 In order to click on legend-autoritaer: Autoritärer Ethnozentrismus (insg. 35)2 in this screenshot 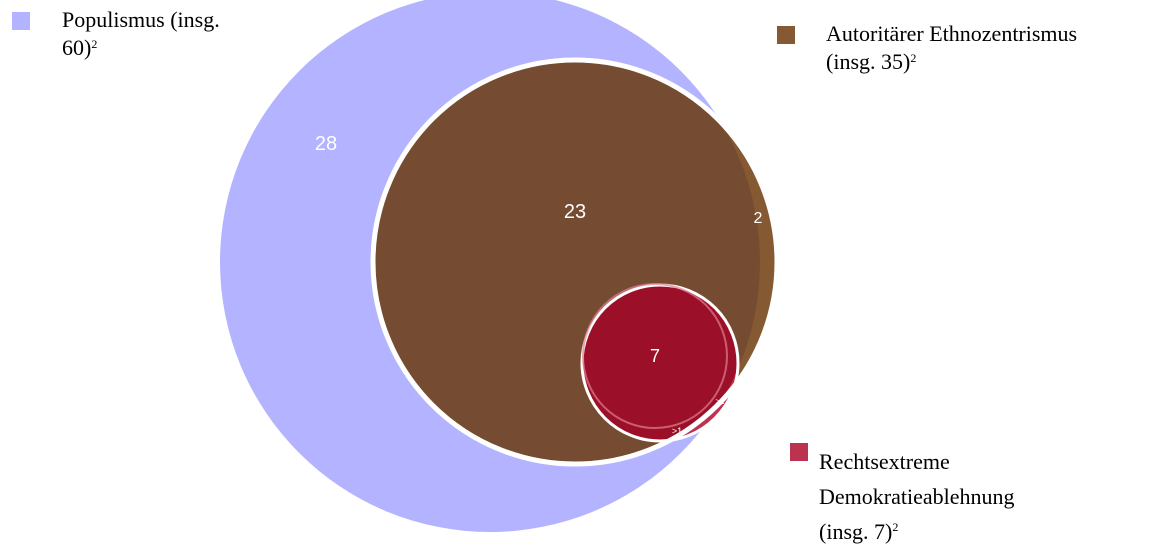, I will do `click(951, 48)`.